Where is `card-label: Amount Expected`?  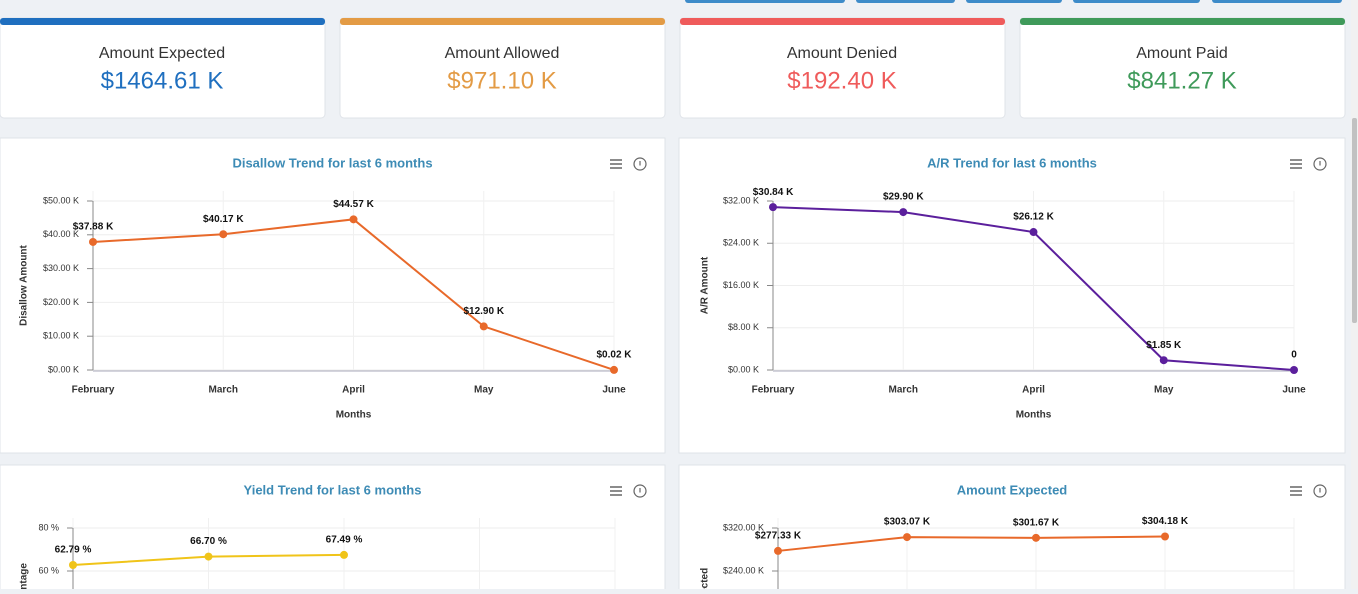
card-label: Amount Expected is located at coordinates (162, 53).